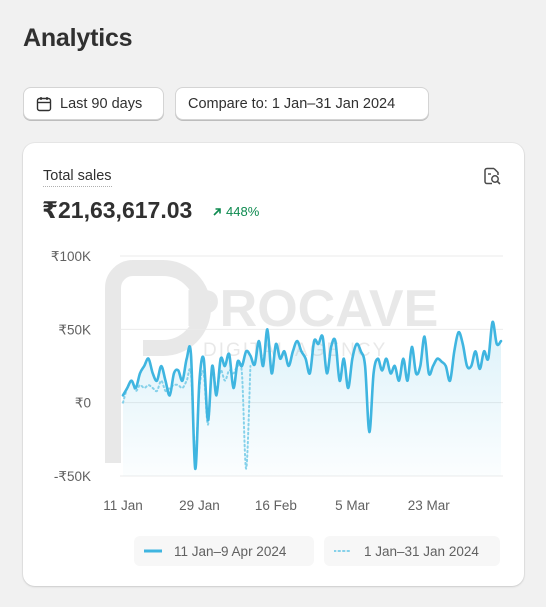 This screenshot has height=607, width=546. I want to click on y-tick-label: ₹50K, so click(74, 329).